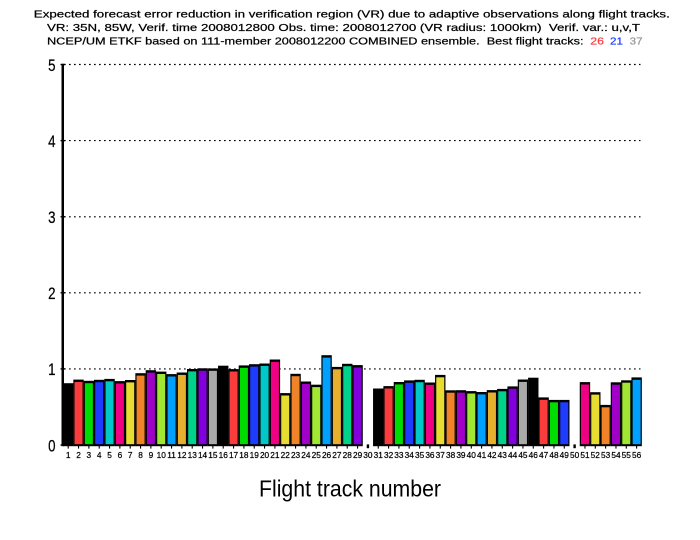  I want to click on svg-text: 30, so click(368, 455).